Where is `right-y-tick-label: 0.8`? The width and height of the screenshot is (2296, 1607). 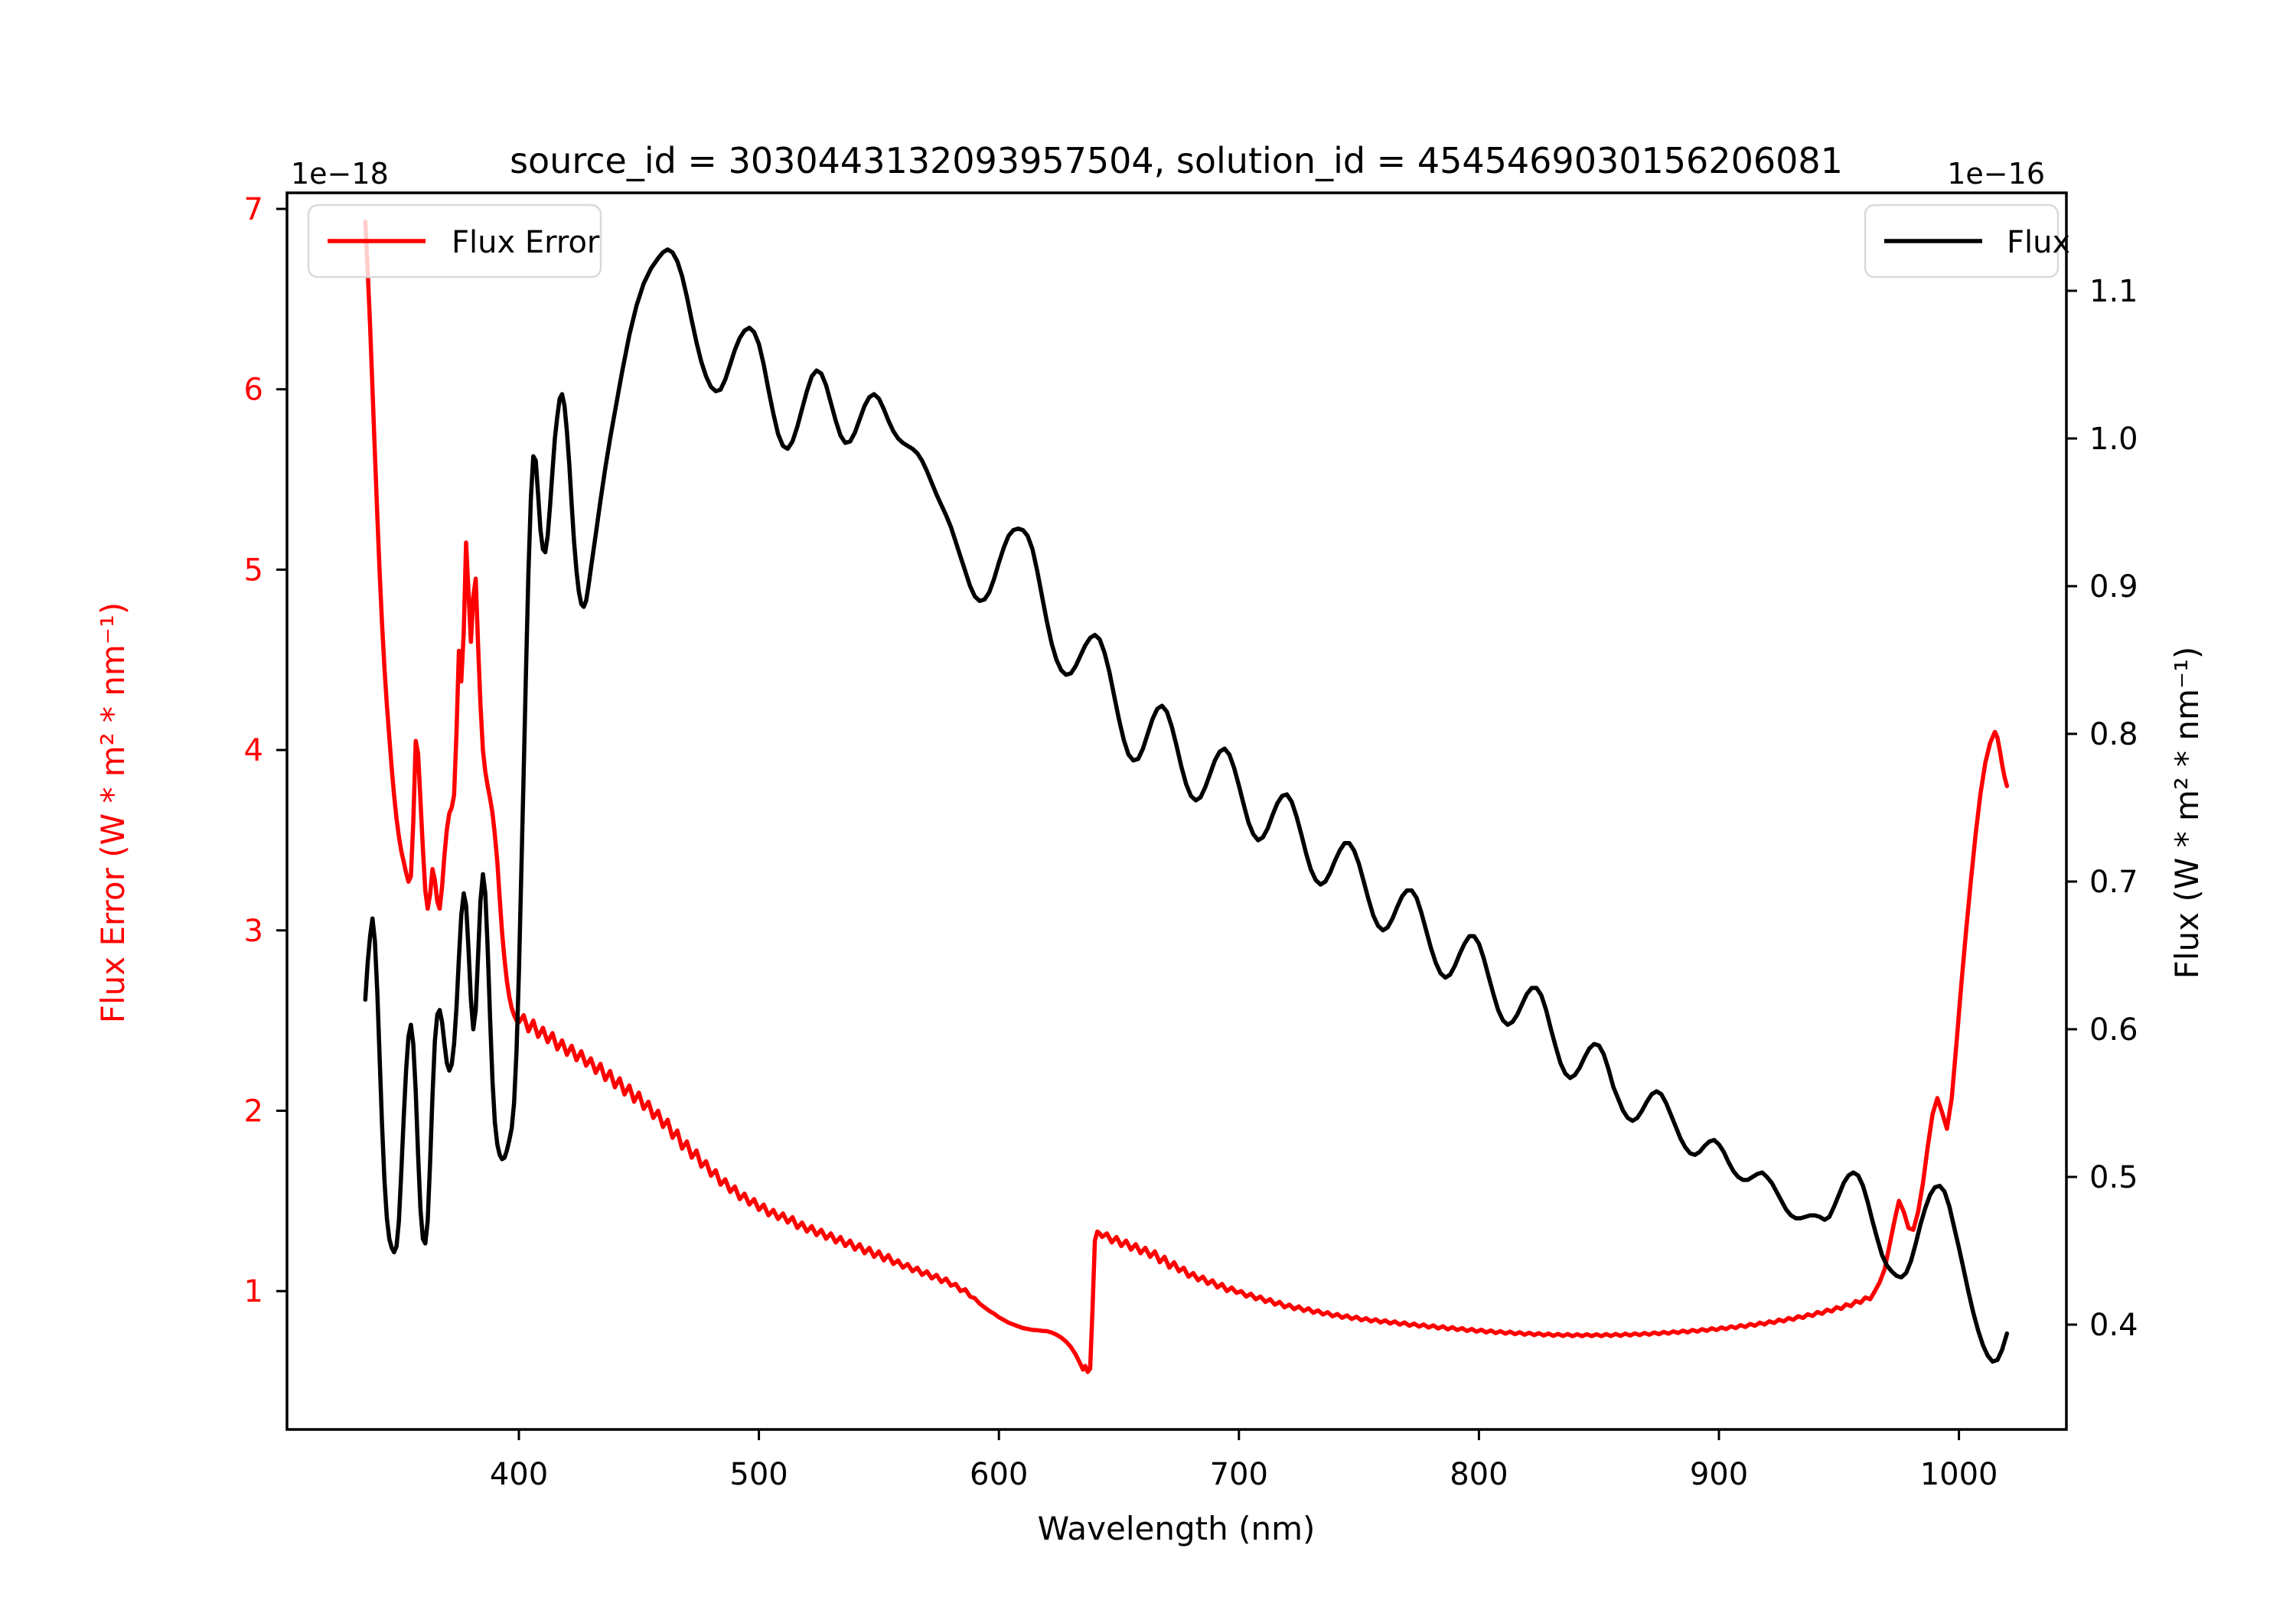
right-y-tick-label: 0.8 is located at coordinates (2113, 734).